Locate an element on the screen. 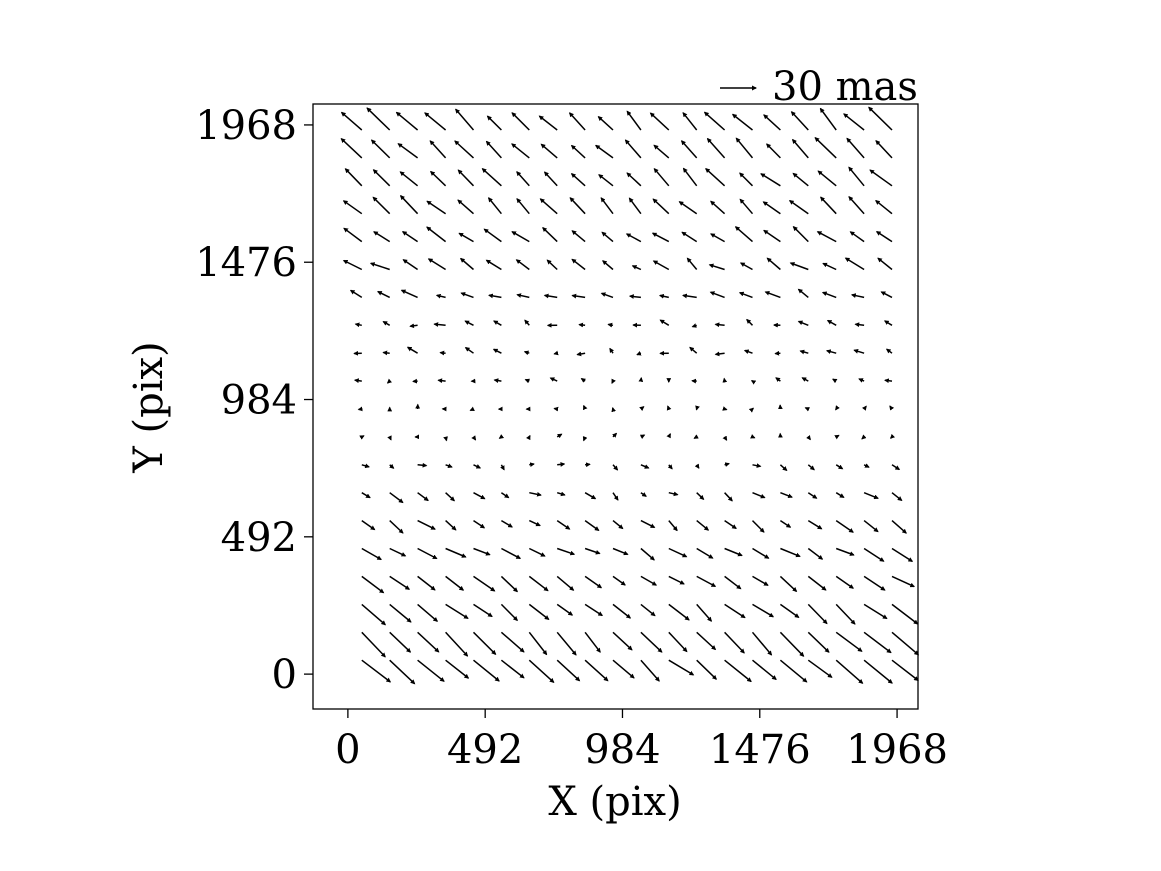 The height and width of the screenshot is (871, 1161). quiver-key: 30 mas is located at coordinates (819, 87).